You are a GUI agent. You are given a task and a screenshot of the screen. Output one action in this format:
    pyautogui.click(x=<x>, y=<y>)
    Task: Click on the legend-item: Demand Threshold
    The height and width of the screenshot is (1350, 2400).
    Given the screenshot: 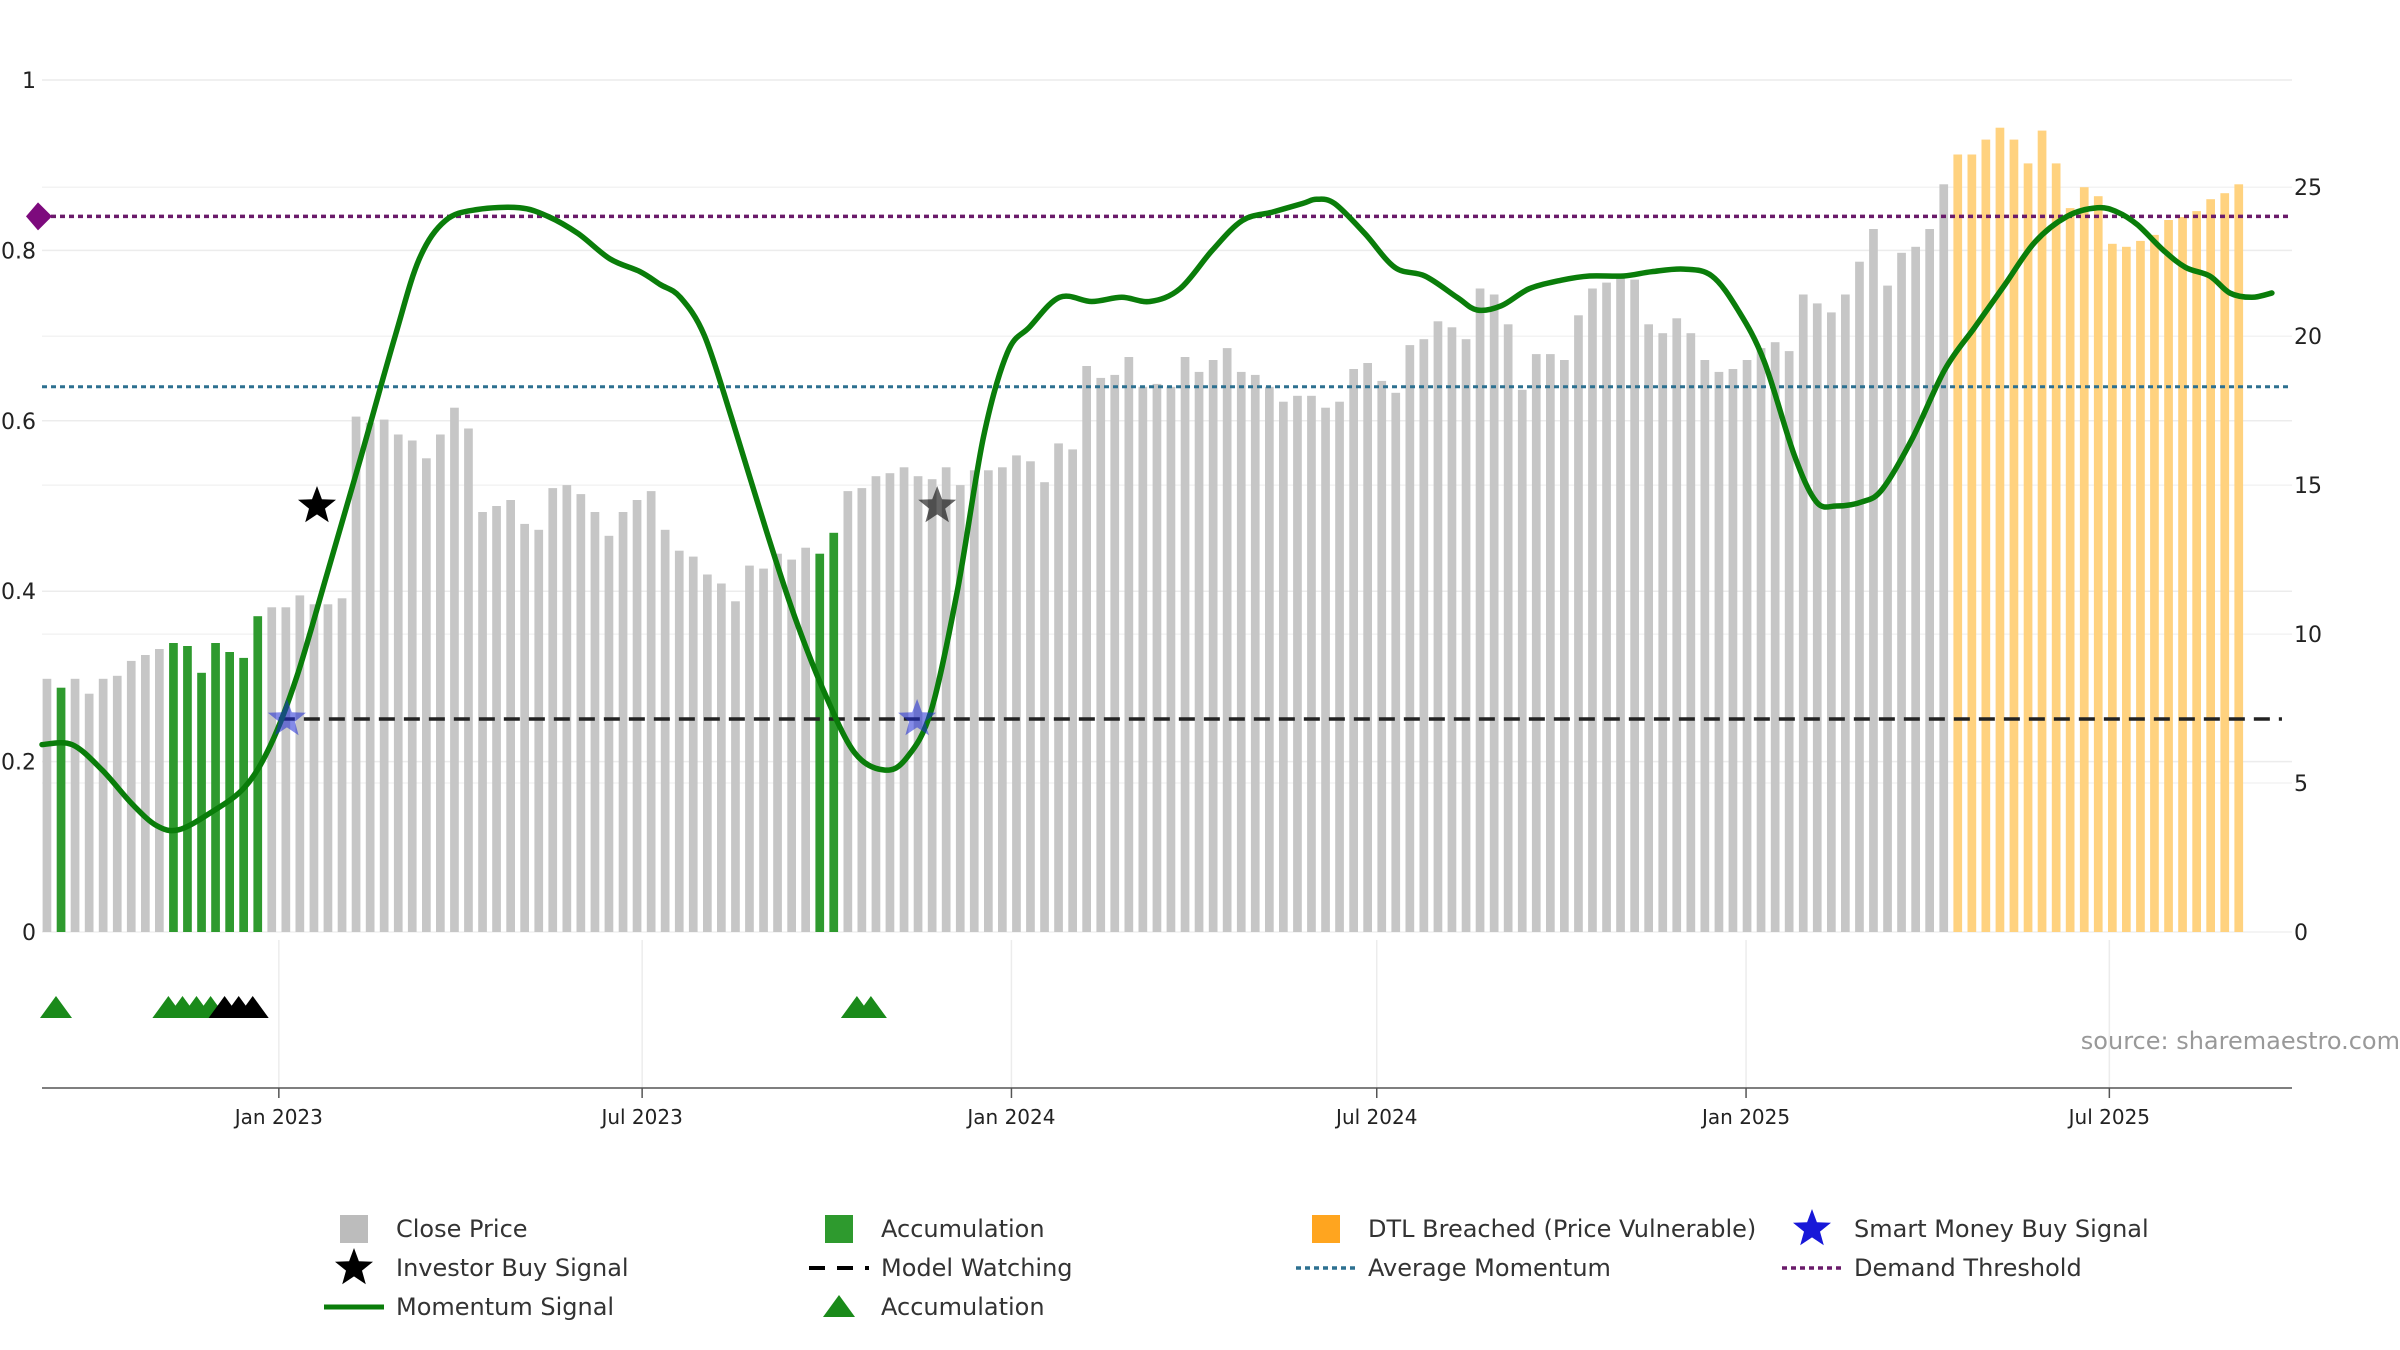 What is the action you would take?
    pyautogui.click(x=1932, y=1268)
    